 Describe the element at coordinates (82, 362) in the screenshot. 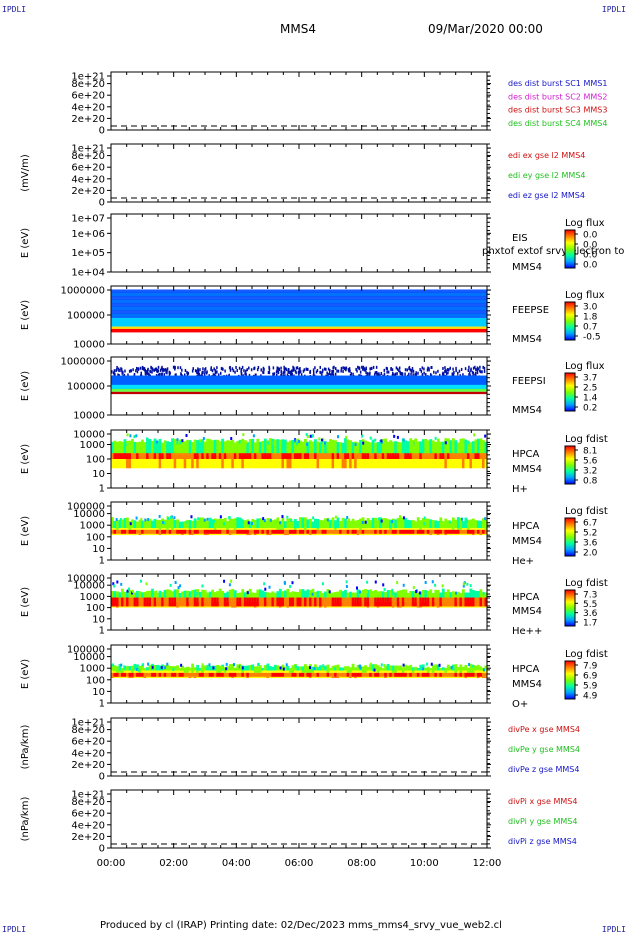

I see `y-tick-label: 1000000` at that location.